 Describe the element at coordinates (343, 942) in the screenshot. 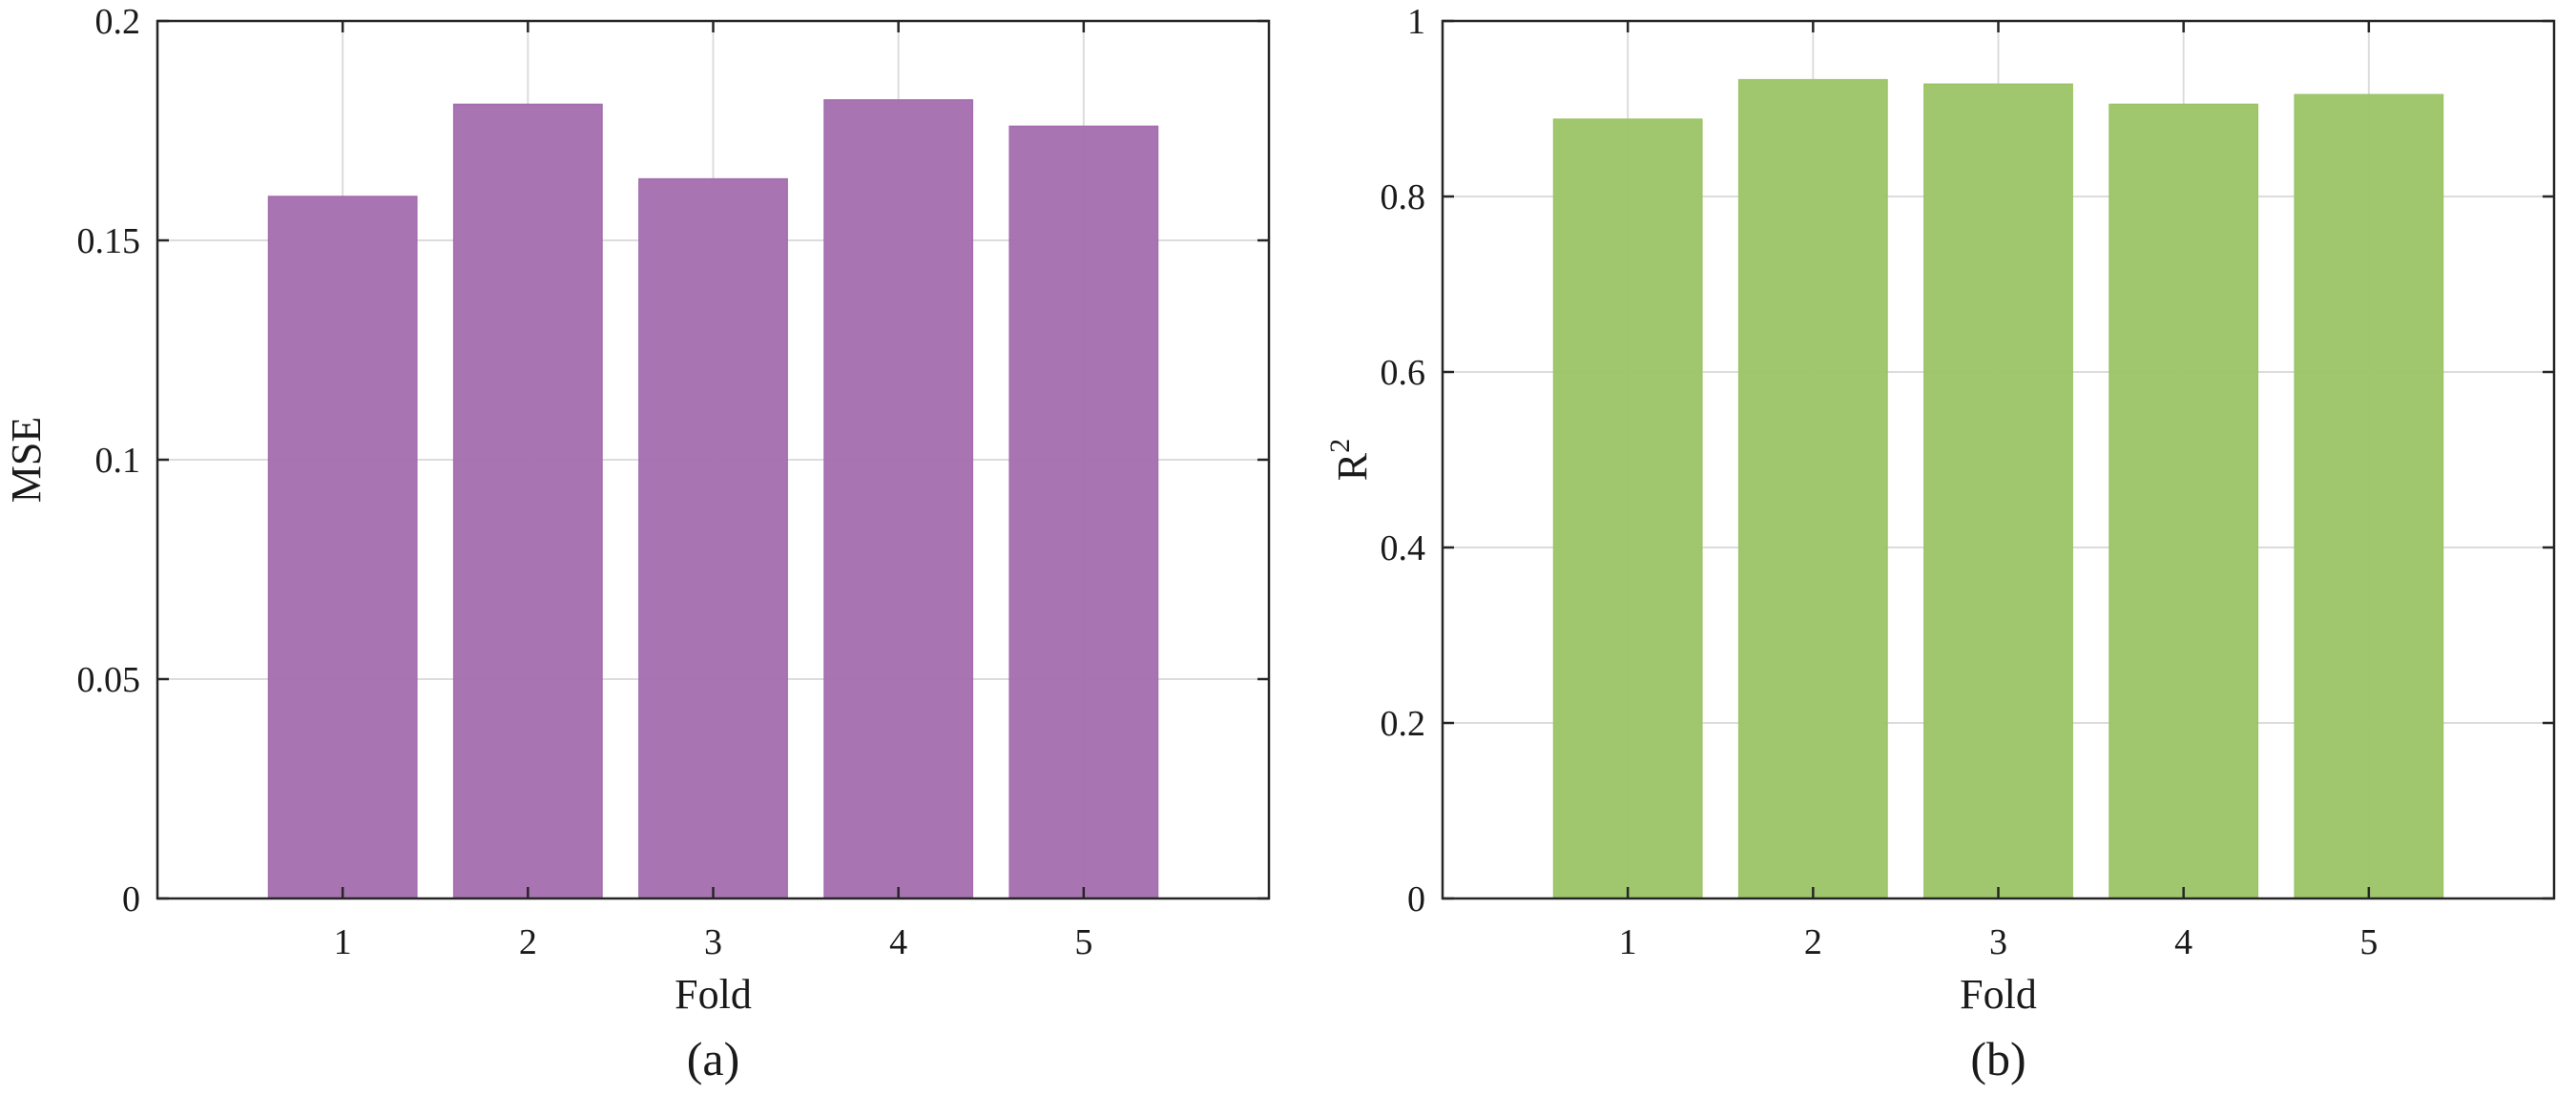

I see `x-tick-label-a-0: 1` at that location.